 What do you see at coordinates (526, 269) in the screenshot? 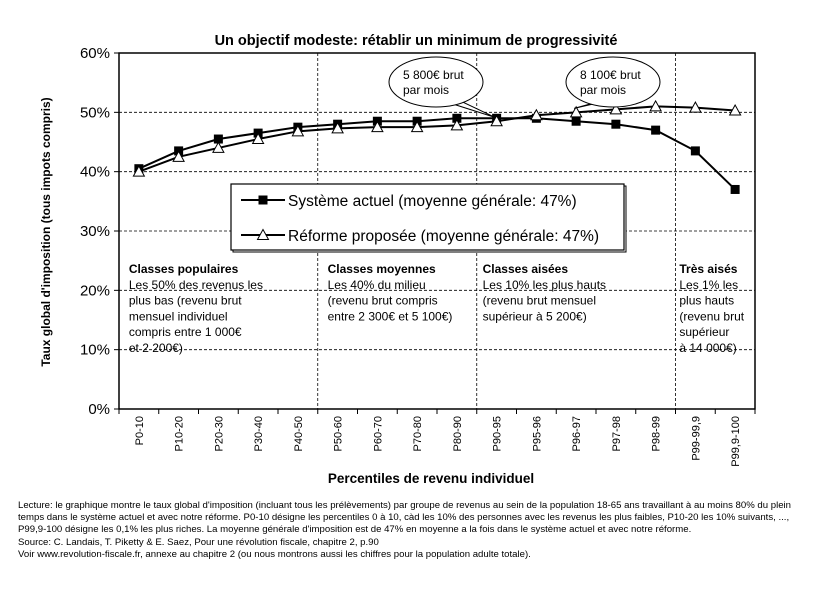
I see `group-title: Classes aisées` at bounding box center [526, 269].